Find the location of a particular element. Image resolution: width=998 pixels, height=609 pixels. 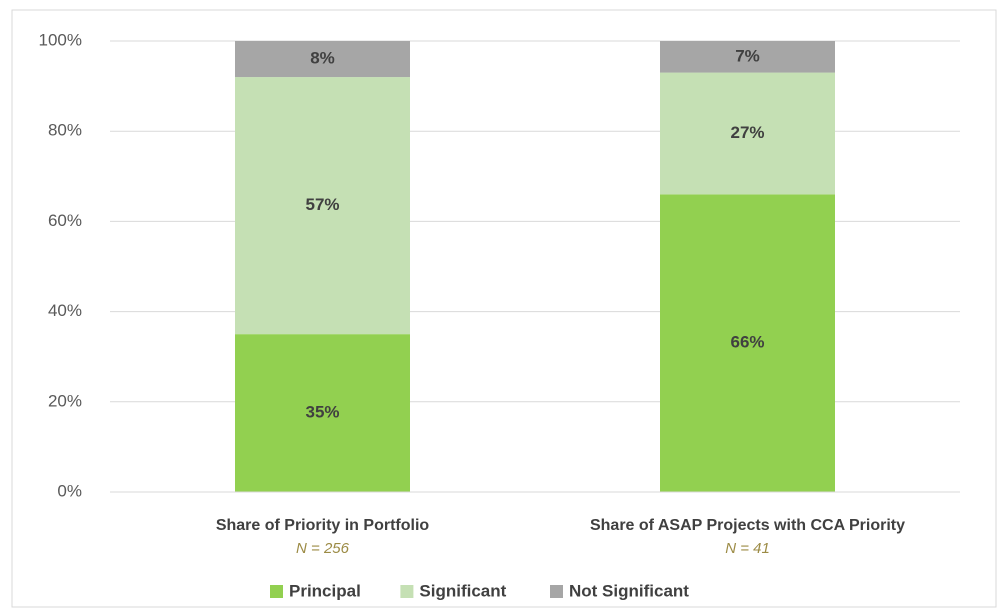

legend-label: Principal is located at coordinates (325, 590).